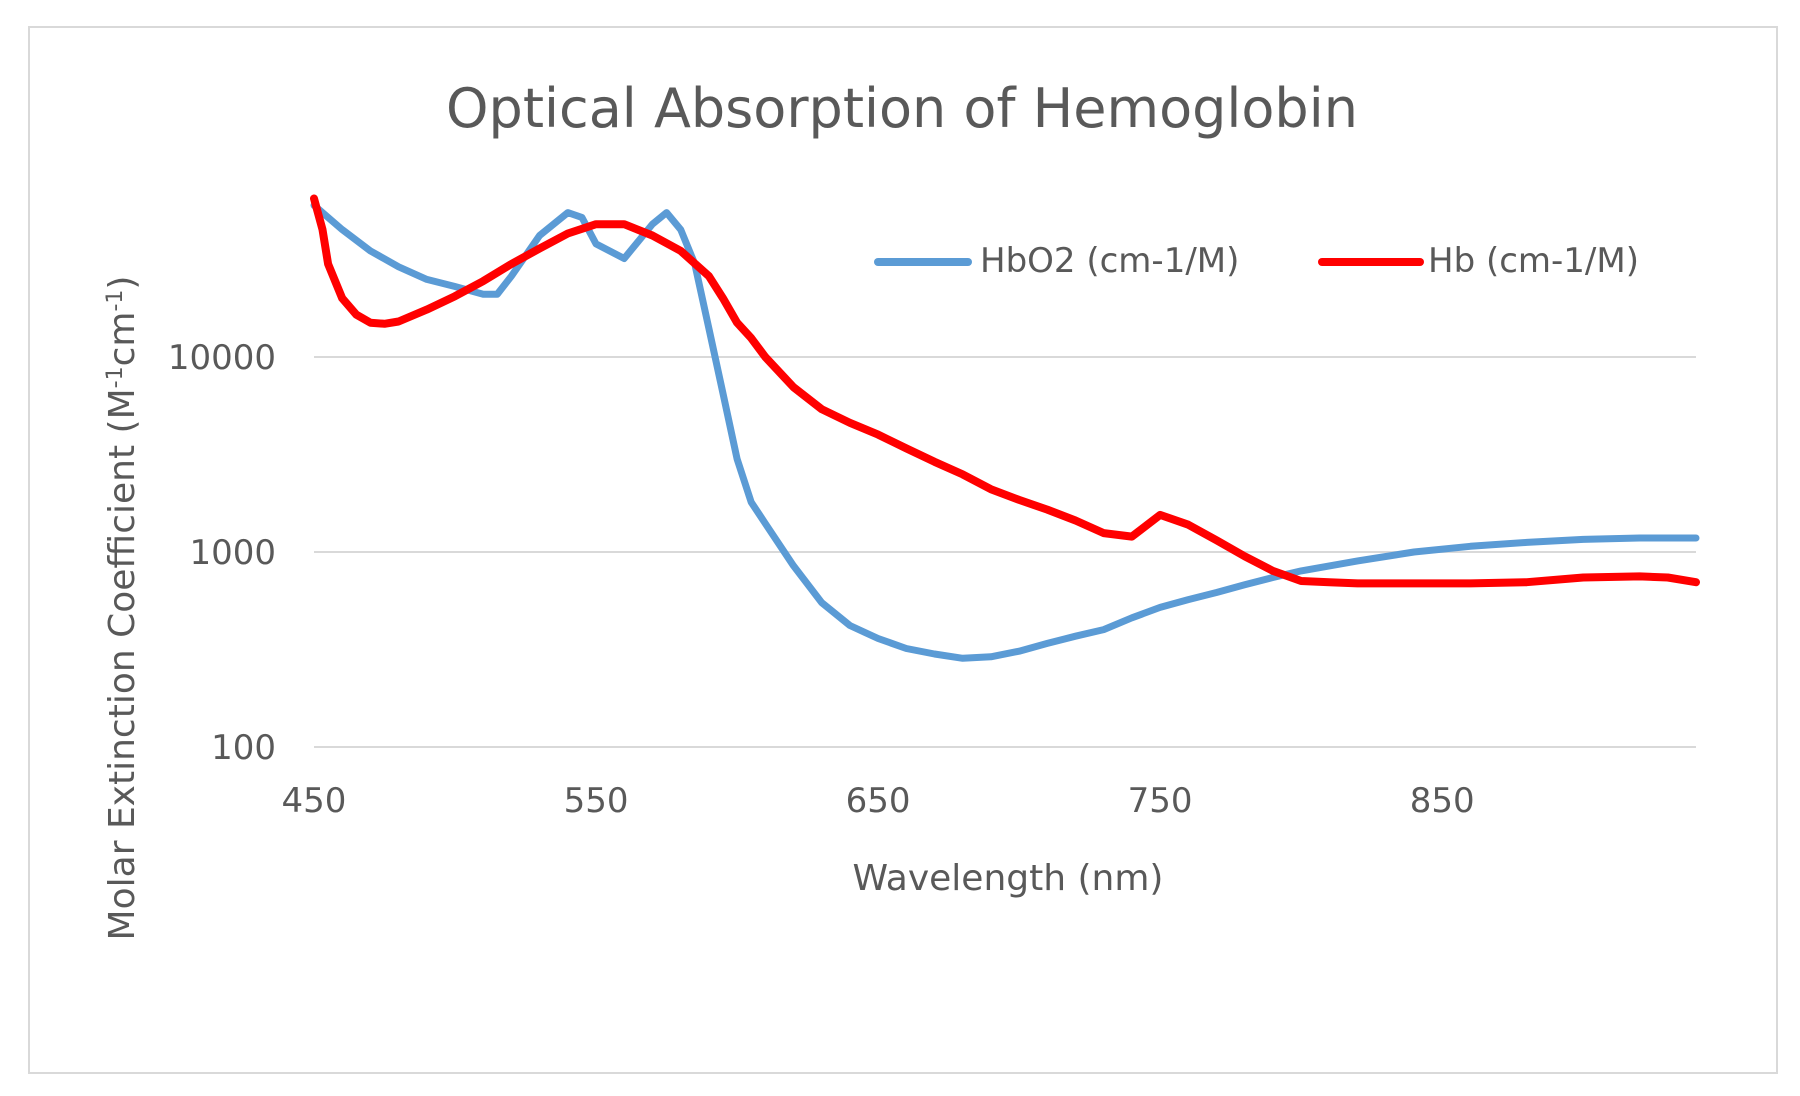  I want to click on y-tick-label-10000: 10000, so click(222, 358).